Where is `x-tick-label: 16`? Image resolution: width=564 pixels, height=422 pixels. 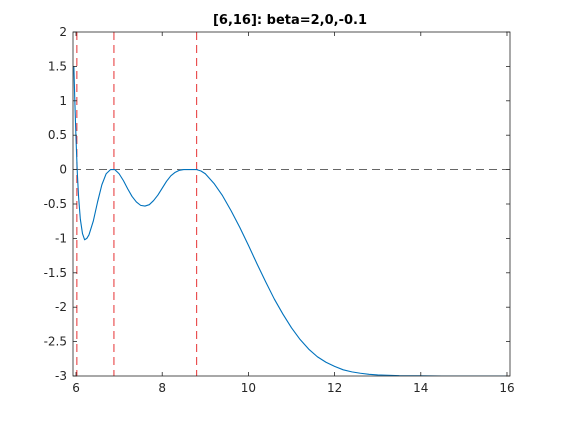 x-tick-label: 16 is located at coordinates (506, 388).